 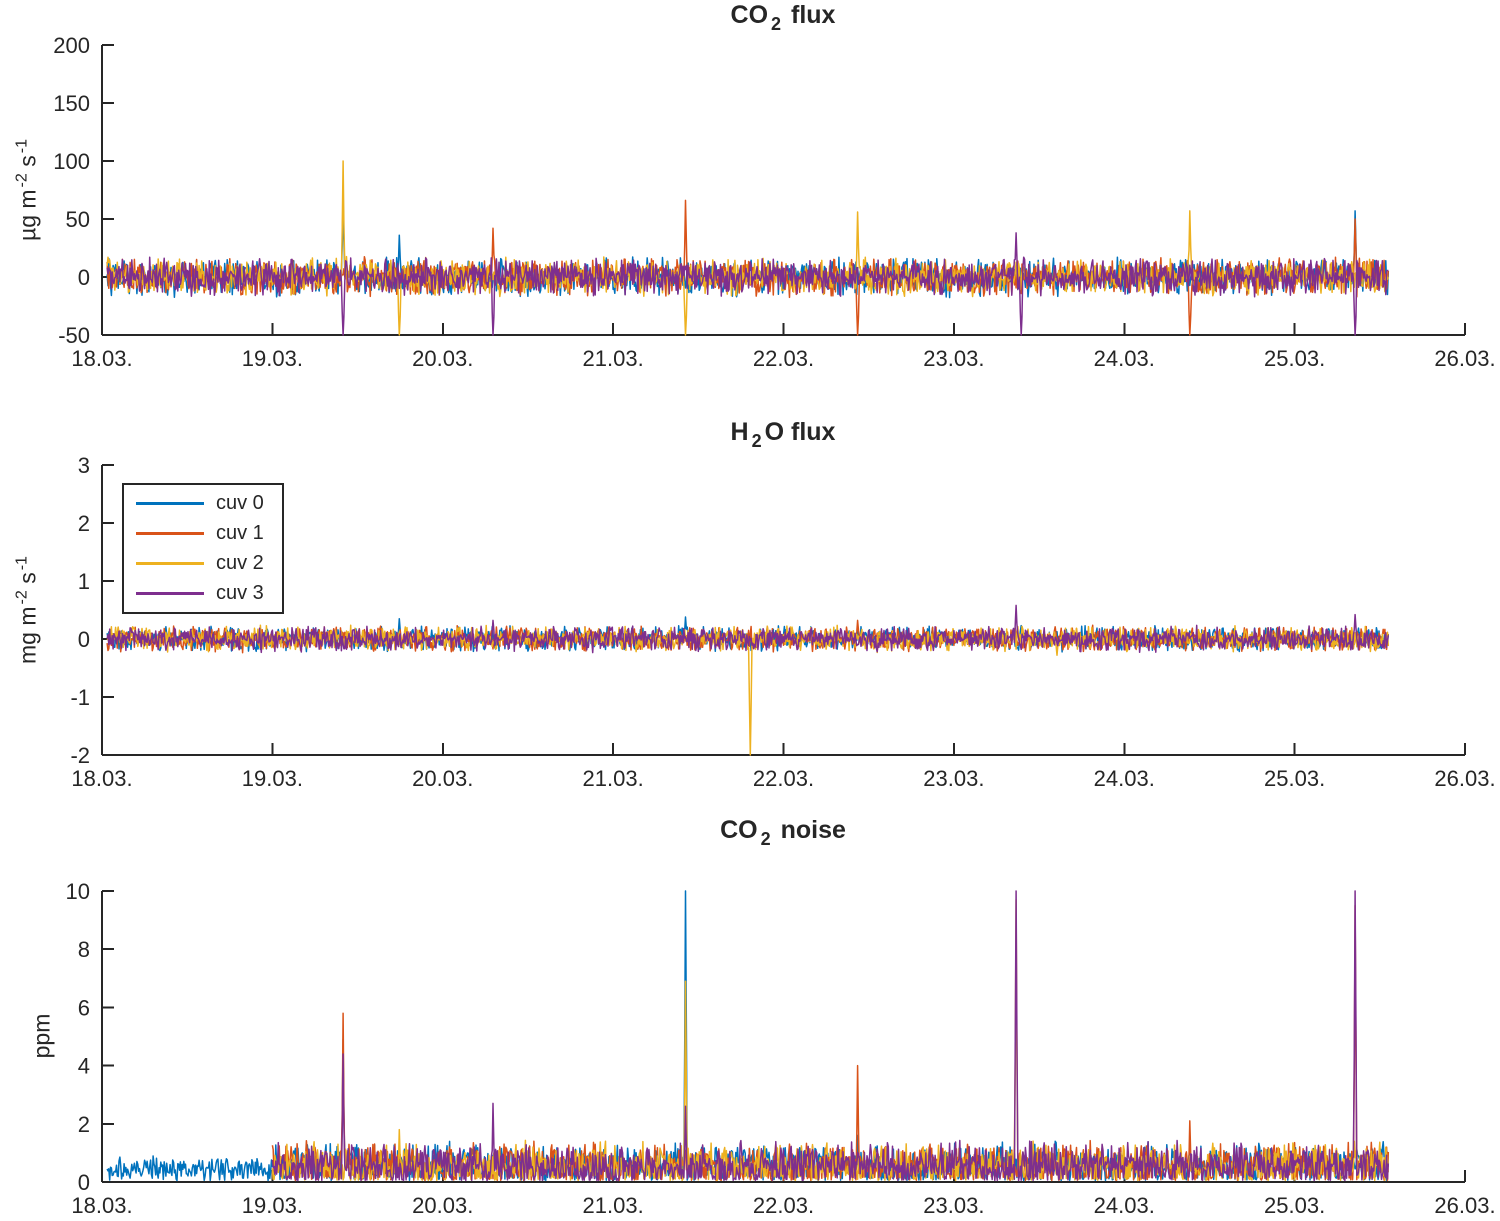 What do you see at coordinates (240, 592) in the screenshot?
I see `legend-label: cuv 3` at bounding box center [240, 592].